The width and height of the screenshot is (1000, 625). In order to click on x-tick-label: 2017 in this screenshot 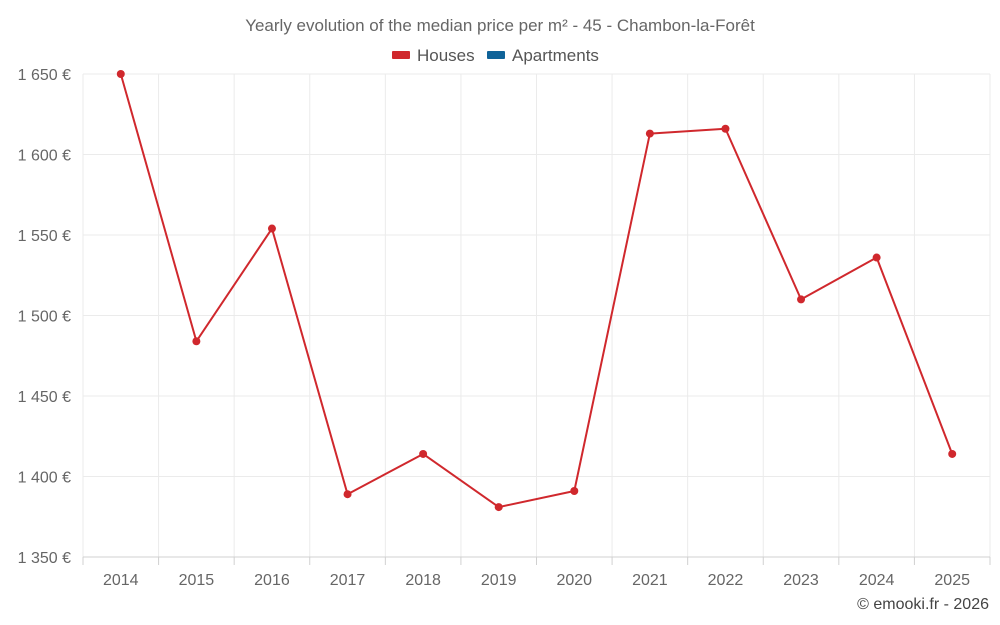, I will do `click(348, 580)`.